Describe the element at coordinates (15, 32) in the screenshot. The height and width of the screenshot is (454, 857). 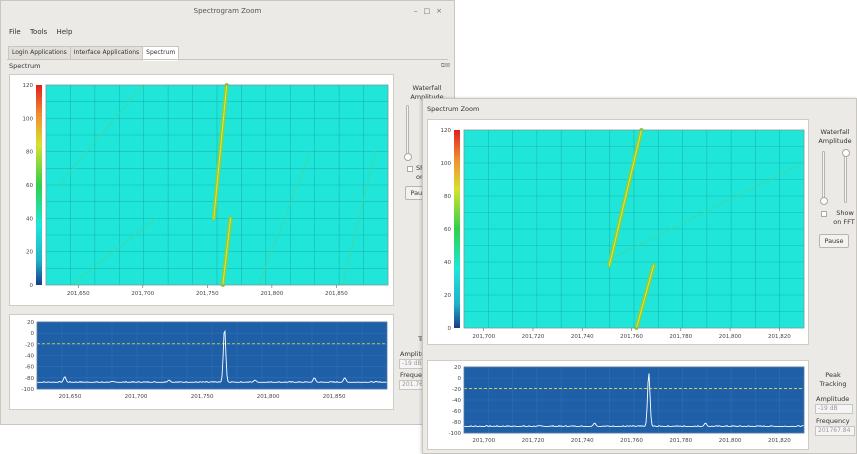
I see `menu-file: File` at that location.